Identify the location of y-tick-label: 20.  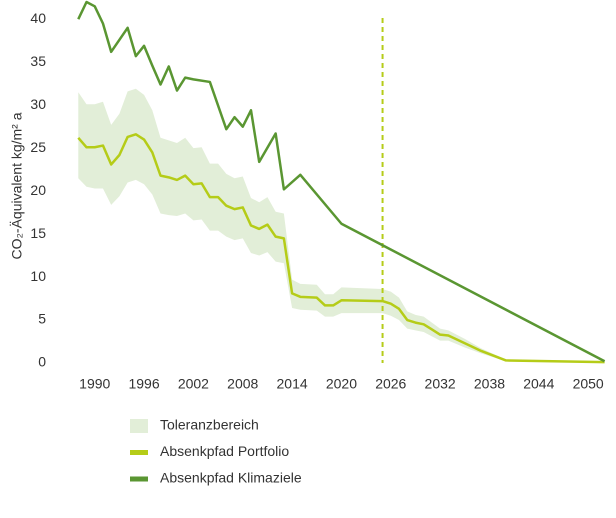
(38, 190).